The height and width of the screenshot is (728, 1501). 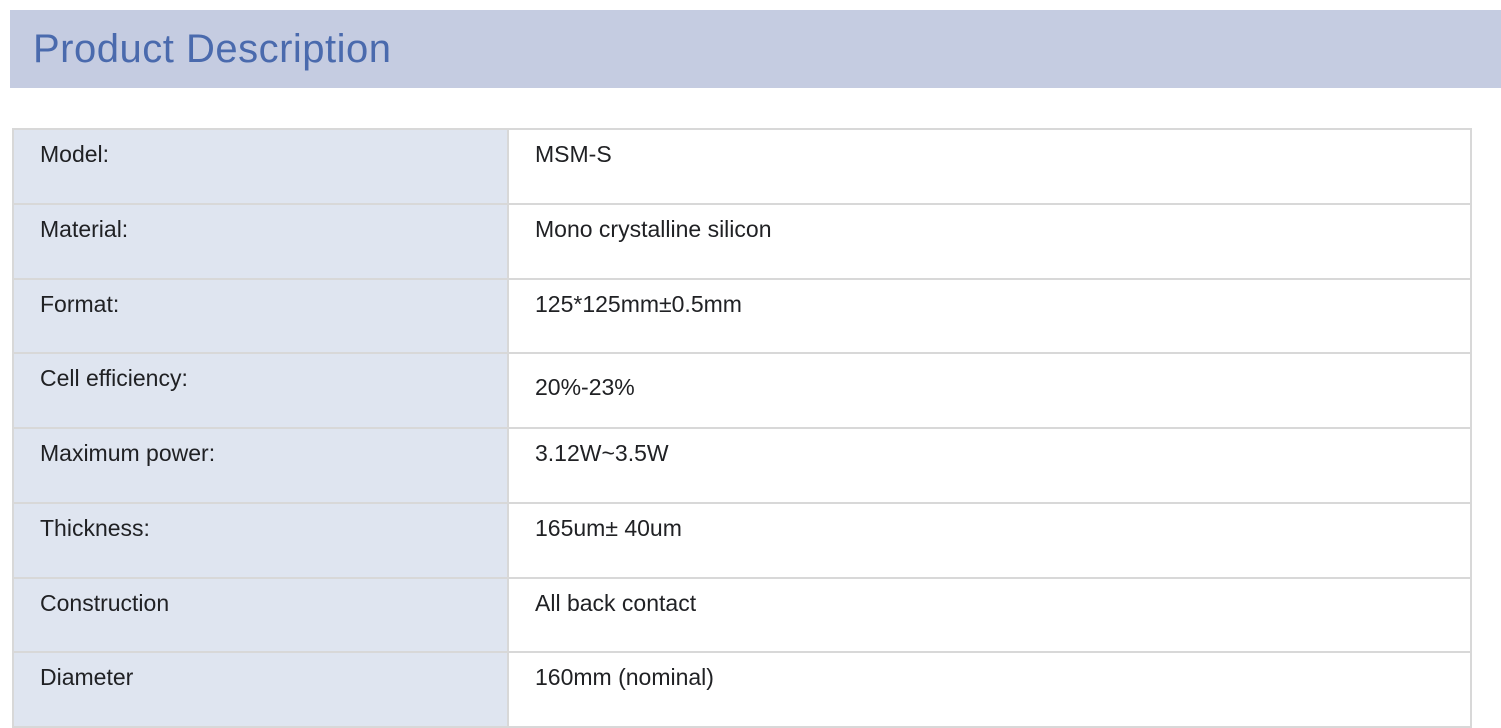 I want to click on spec-value: MSM-S, so click(x=989, y=166).